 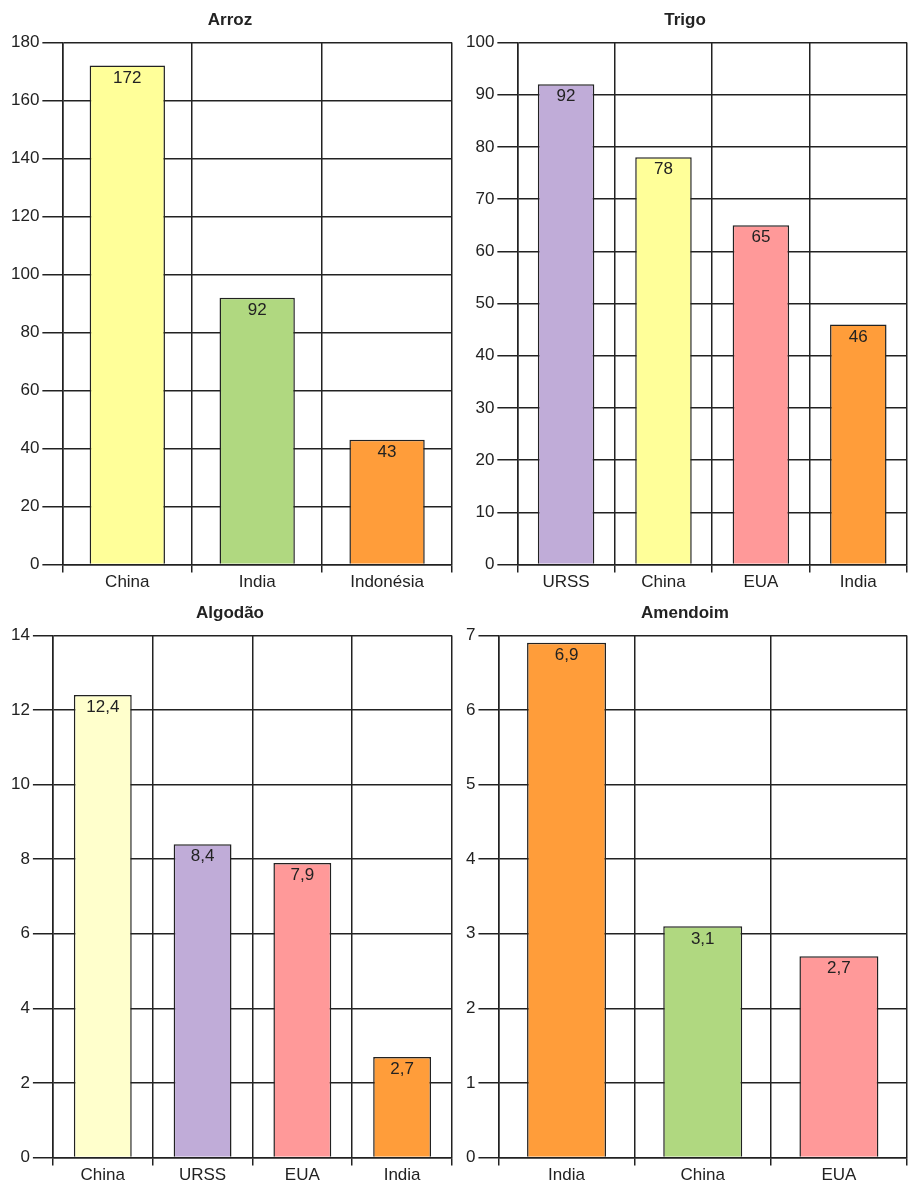 I want to click on data-label: 172, so click(x=127, y=77).